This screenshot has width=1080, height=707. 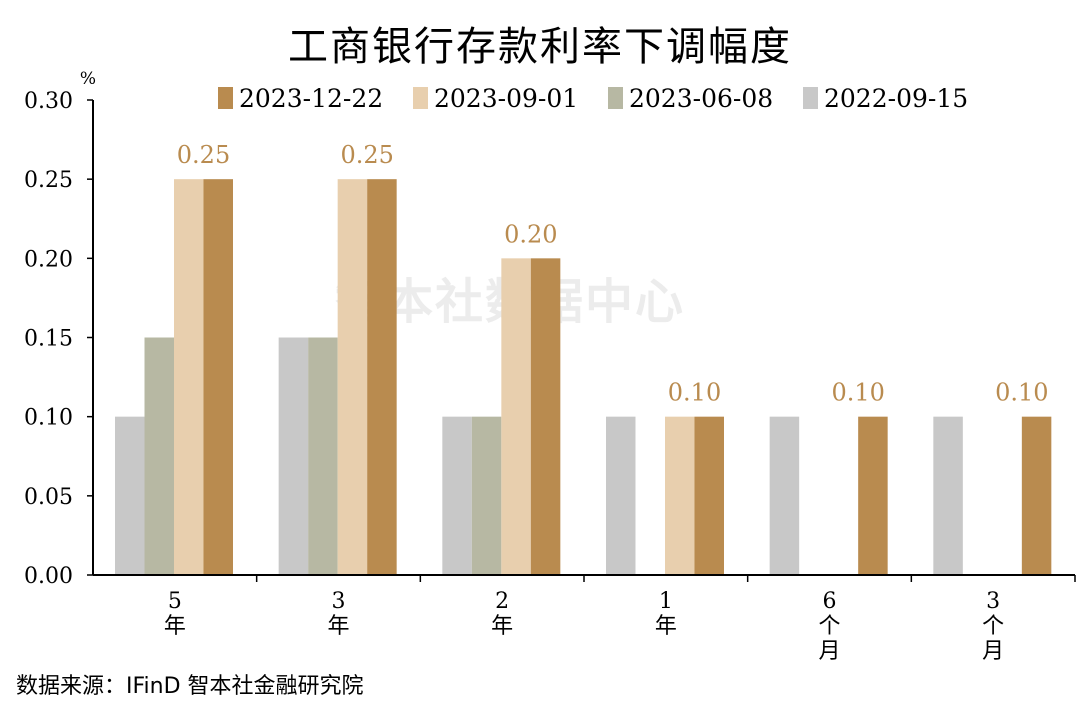 I want to click on data-label: 0.20, so click(x=530, y=234).